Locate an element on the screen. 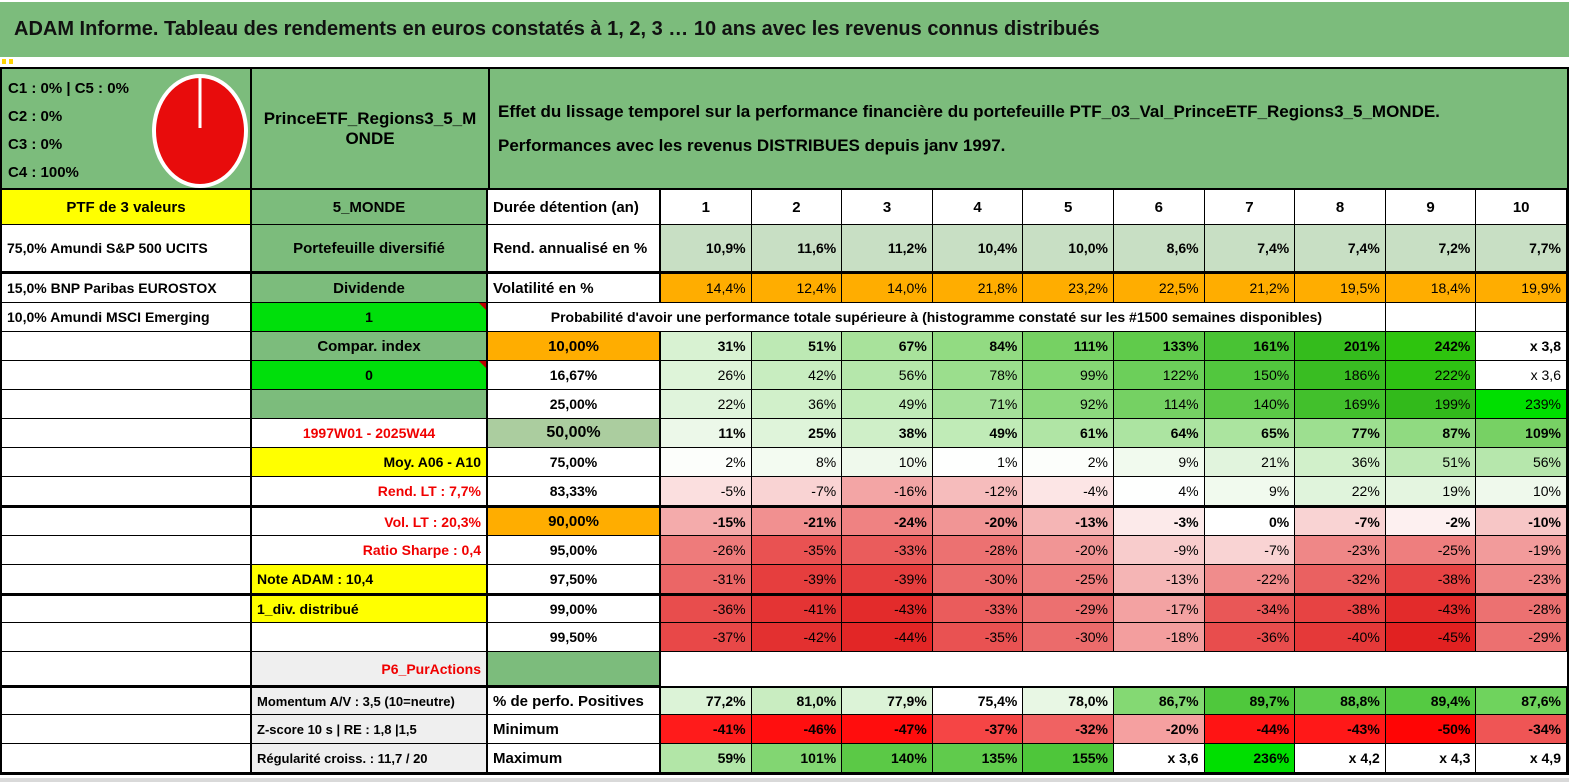 Image resolution: width=1569 pixels, height=782 pixels. value-cell: 61% is located at coordinates (1068, 433).